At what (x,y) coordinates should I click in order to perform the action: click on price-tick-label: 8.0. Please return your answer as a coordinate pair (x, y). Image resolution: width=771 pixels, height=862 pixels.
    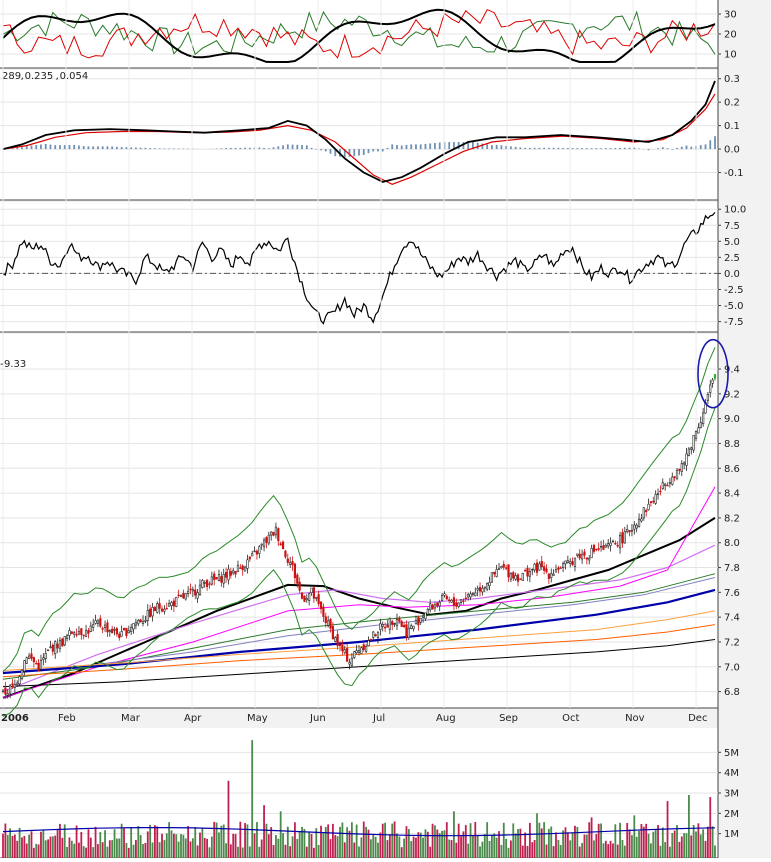
    Looking at the image, I should click on (732, 543).